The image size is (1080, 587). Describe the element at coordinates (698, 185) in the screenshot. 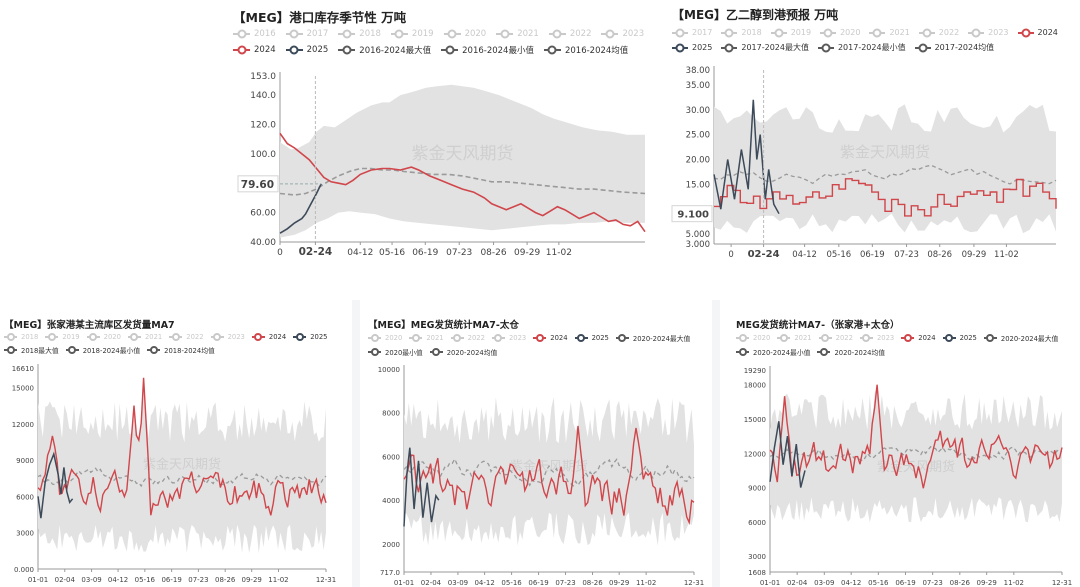

I see `y-tick-label: 15.00` at that location.